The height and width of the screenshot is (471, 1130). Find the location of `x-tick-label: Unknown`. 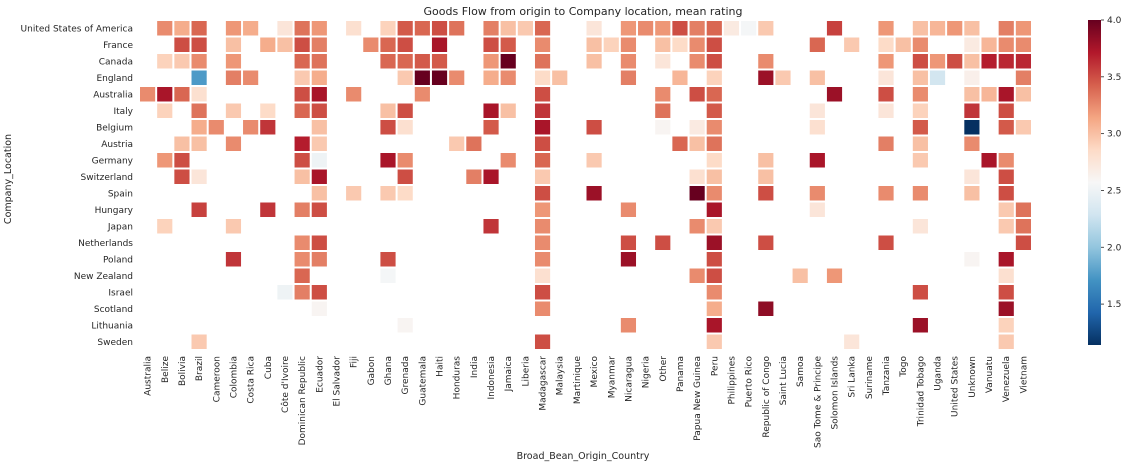

x-tick-label: Unknown is located at coordinates (973, 377).